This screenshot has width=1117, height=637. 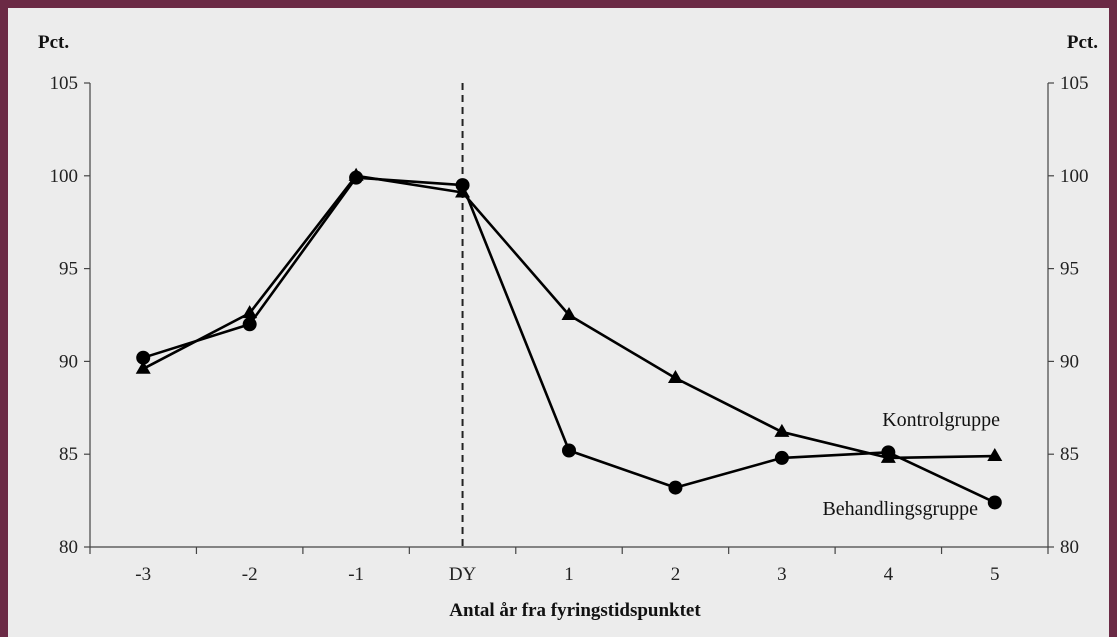 What do you see at coordinates (1069, 547) in the screenshot?
I see `y-tick-label-right: 80` at bounding box center [1069, 547].